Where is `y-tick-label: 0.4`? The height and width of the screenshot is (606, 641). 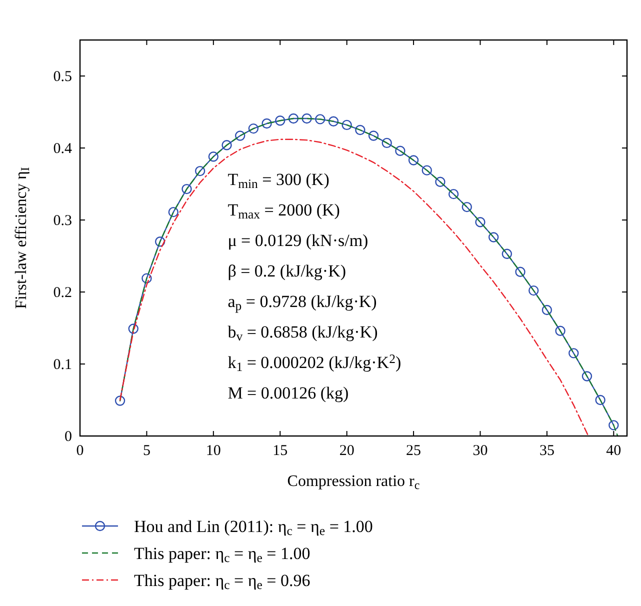
y-tick-label: 0.4 is located at coordinates (62, 149).